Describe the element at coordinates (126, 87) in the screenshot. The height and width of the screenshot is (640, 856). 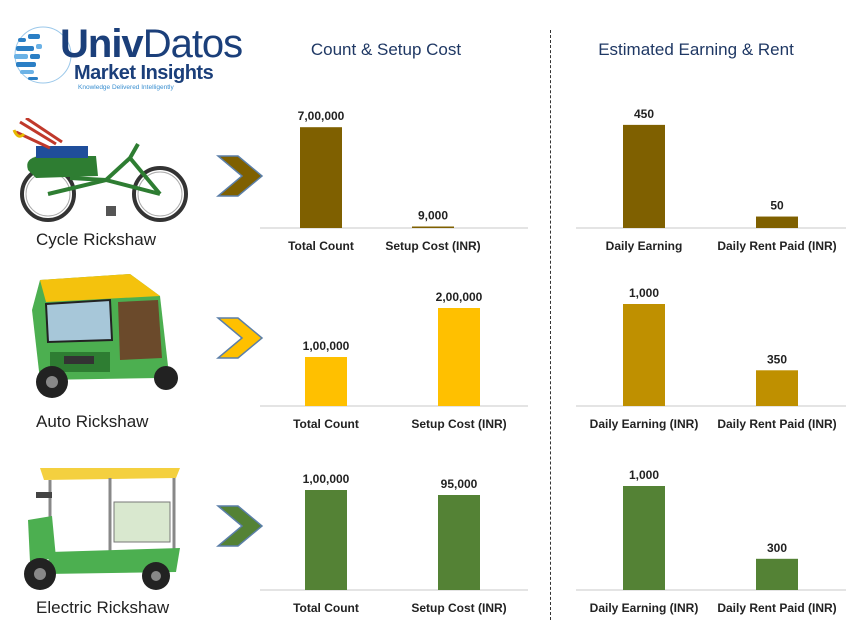
I see `logo-tagline: Knowledge Delivered Intelligently` at that location.